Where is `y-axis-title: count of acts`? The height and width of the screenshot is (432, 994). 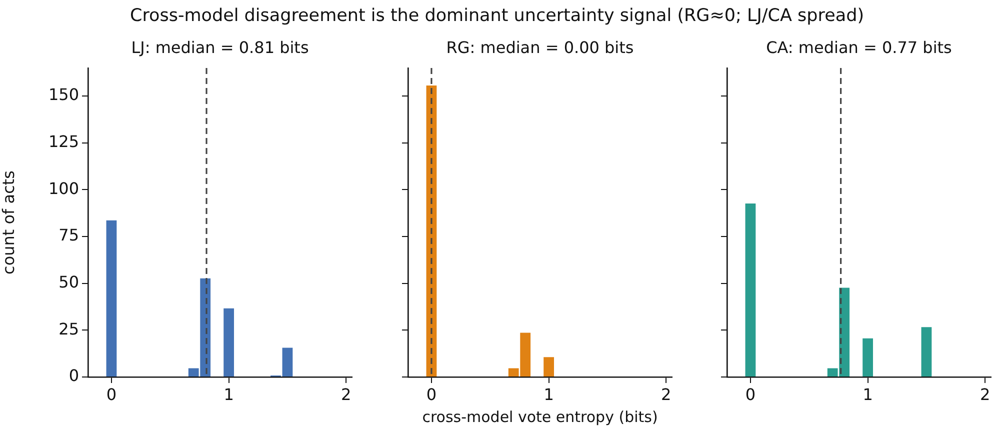
y-axis-title: count of acts is located at coordinates (9, 222).